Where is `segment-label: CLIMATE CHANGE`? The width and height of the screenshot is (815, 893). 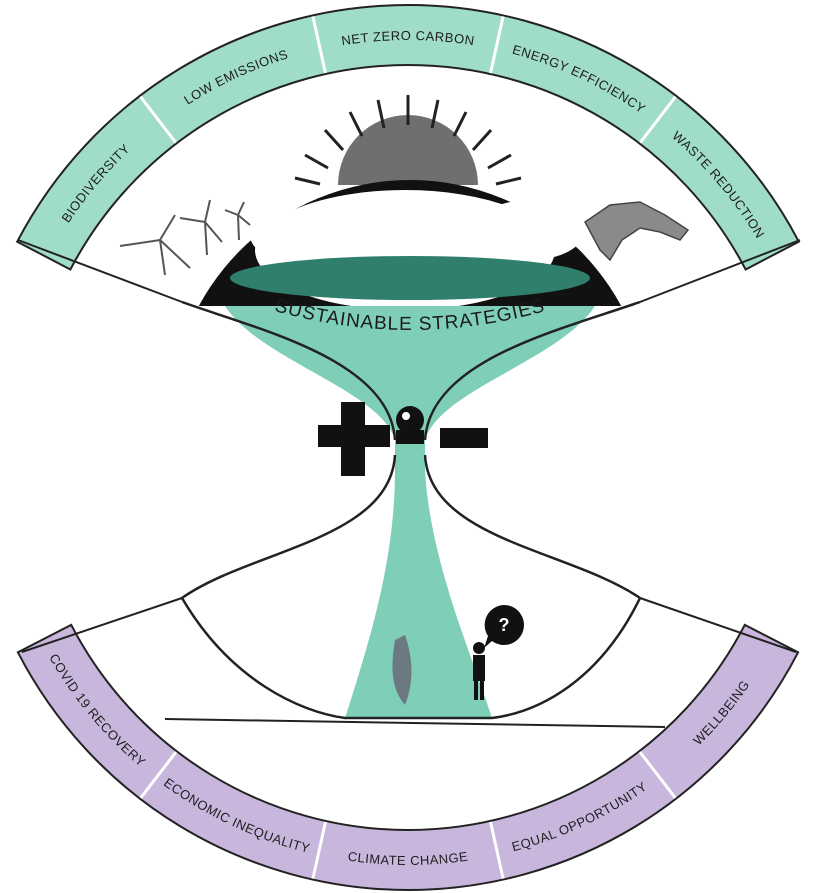
segment-label: CLIMATE CHANGE is located at coordinates (408, 858).